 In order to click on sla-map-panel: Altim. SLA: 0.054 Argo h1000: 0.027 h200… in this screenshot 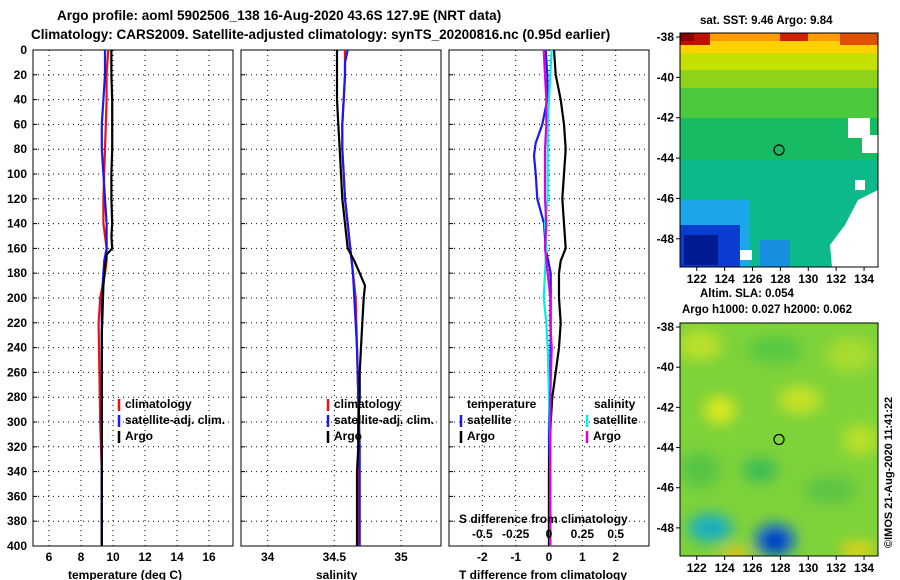, I will do `click(768, 431)`.